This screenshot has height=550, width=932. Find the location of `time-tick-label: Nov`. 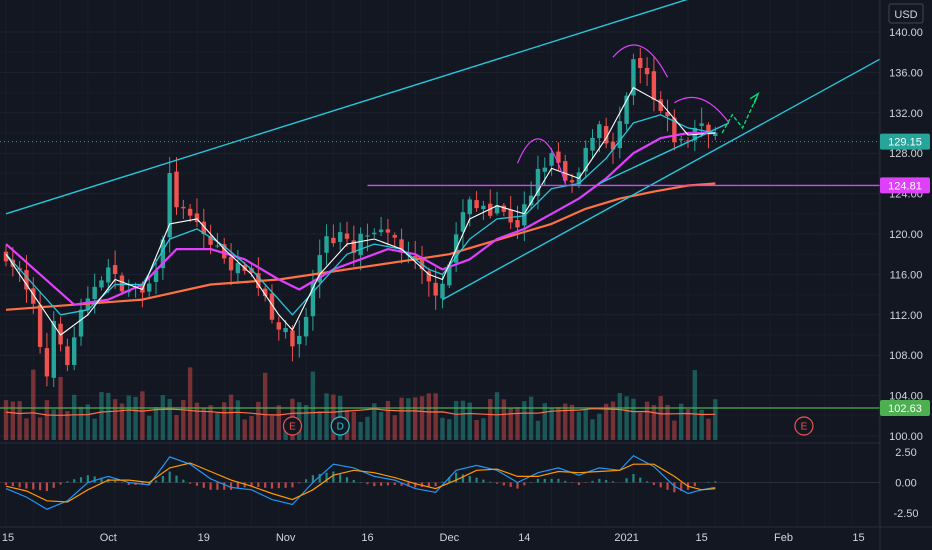

time-tick-label: Nov is located at coordinates (286, 538).